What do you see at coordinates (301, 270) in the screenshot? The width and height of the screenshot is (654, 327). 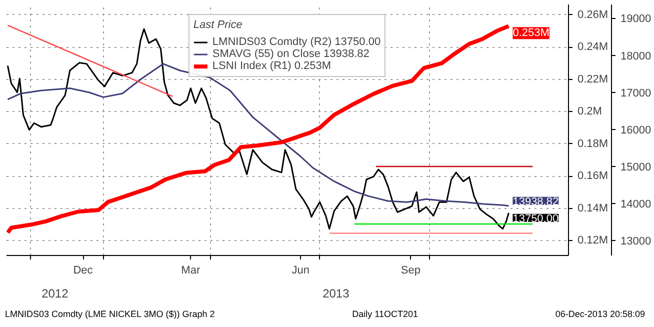 I see `x-tick-label: Jun` at bounding box center [301, 270].